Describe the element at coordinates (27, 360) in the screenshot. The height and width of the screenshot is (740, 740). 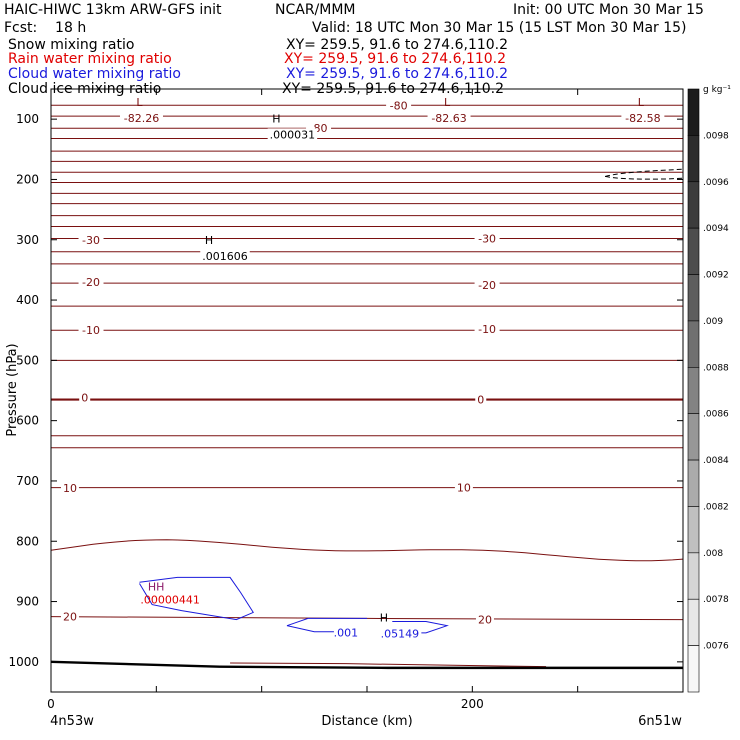
I see `y-tick-label: 500` at that location.